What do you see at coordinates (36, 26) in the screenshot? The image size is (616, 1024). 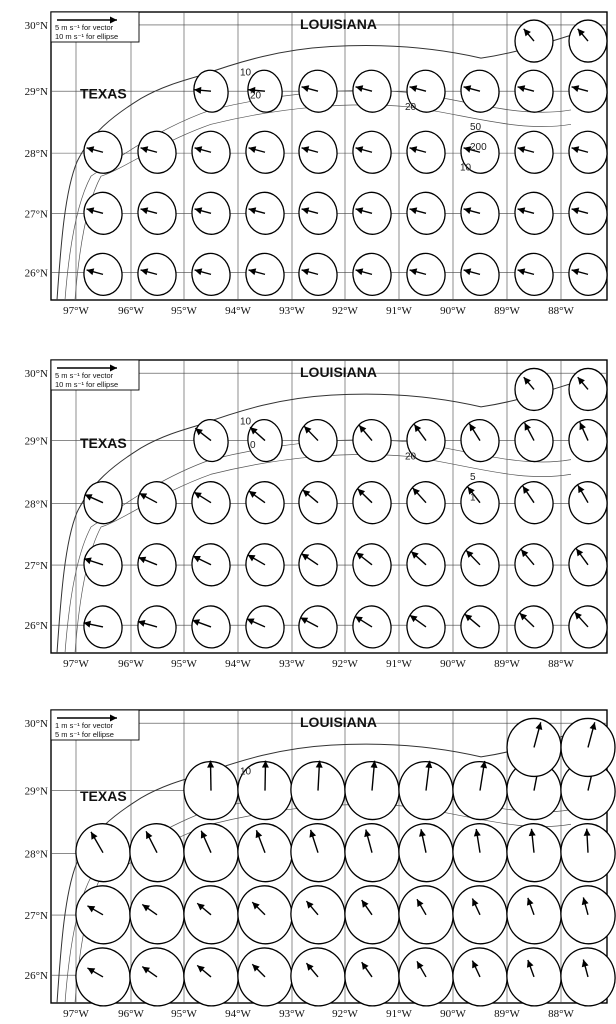 I see `latitude-tick-label: 30°N` at bounding box center [36, 26].